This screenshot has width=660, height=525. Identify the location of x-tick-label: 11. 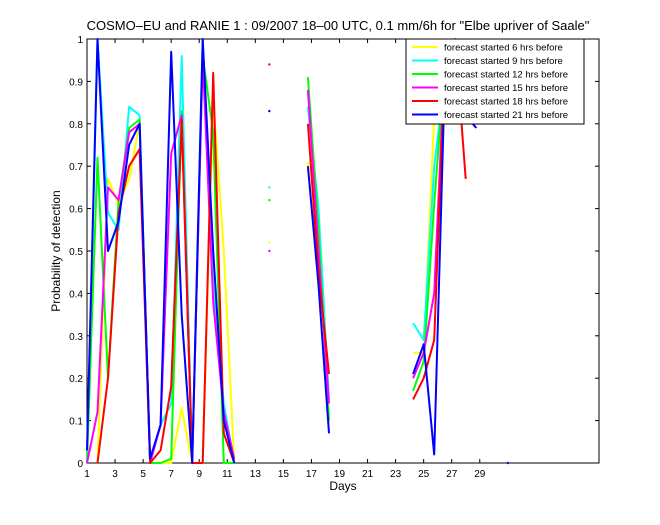
(227, 474).